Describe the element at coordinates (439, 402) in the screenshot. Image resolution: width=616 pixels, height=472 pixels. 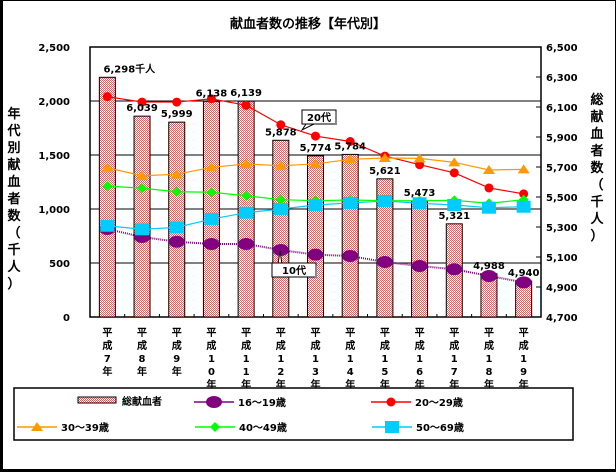
I see `legend-label: 20〜29歳` at that location.